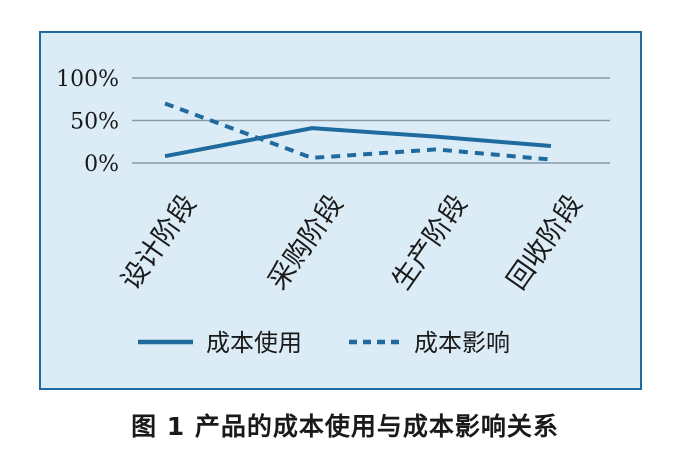  What do you see at coordinates (305, 242) in the screenshot?
I see `x-tick-label: 采购阶段` at bounding box center [305, 242].